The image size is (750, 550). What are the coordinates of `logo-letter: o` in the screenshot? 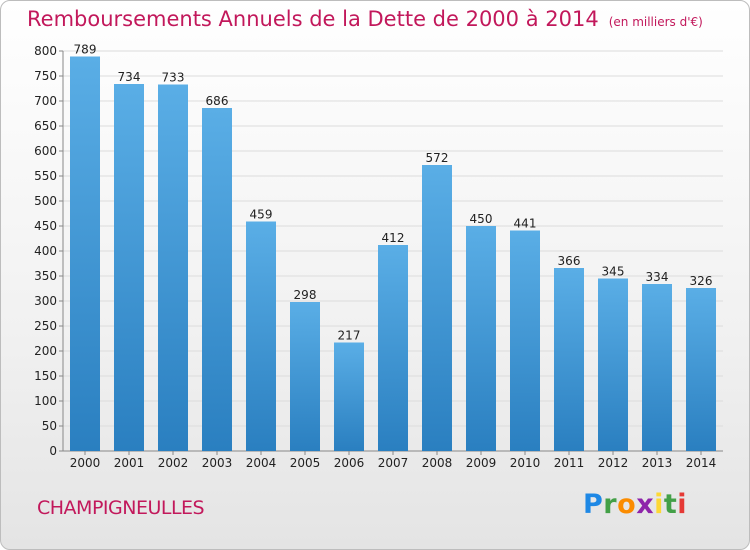 It's located at (627, 504).